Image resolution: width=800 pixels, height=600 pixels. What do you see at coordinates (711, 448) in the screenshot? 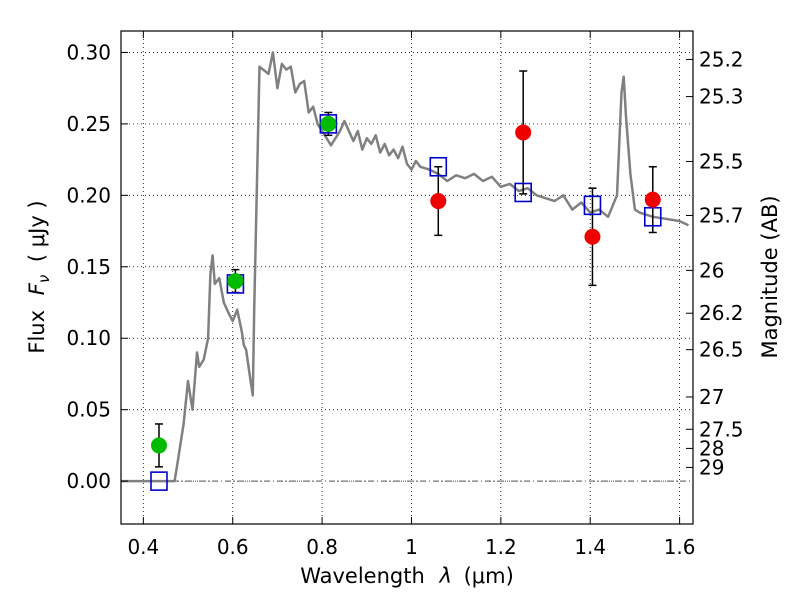
I see `y2-tick-label: 28` at bounding box center [711, 448].